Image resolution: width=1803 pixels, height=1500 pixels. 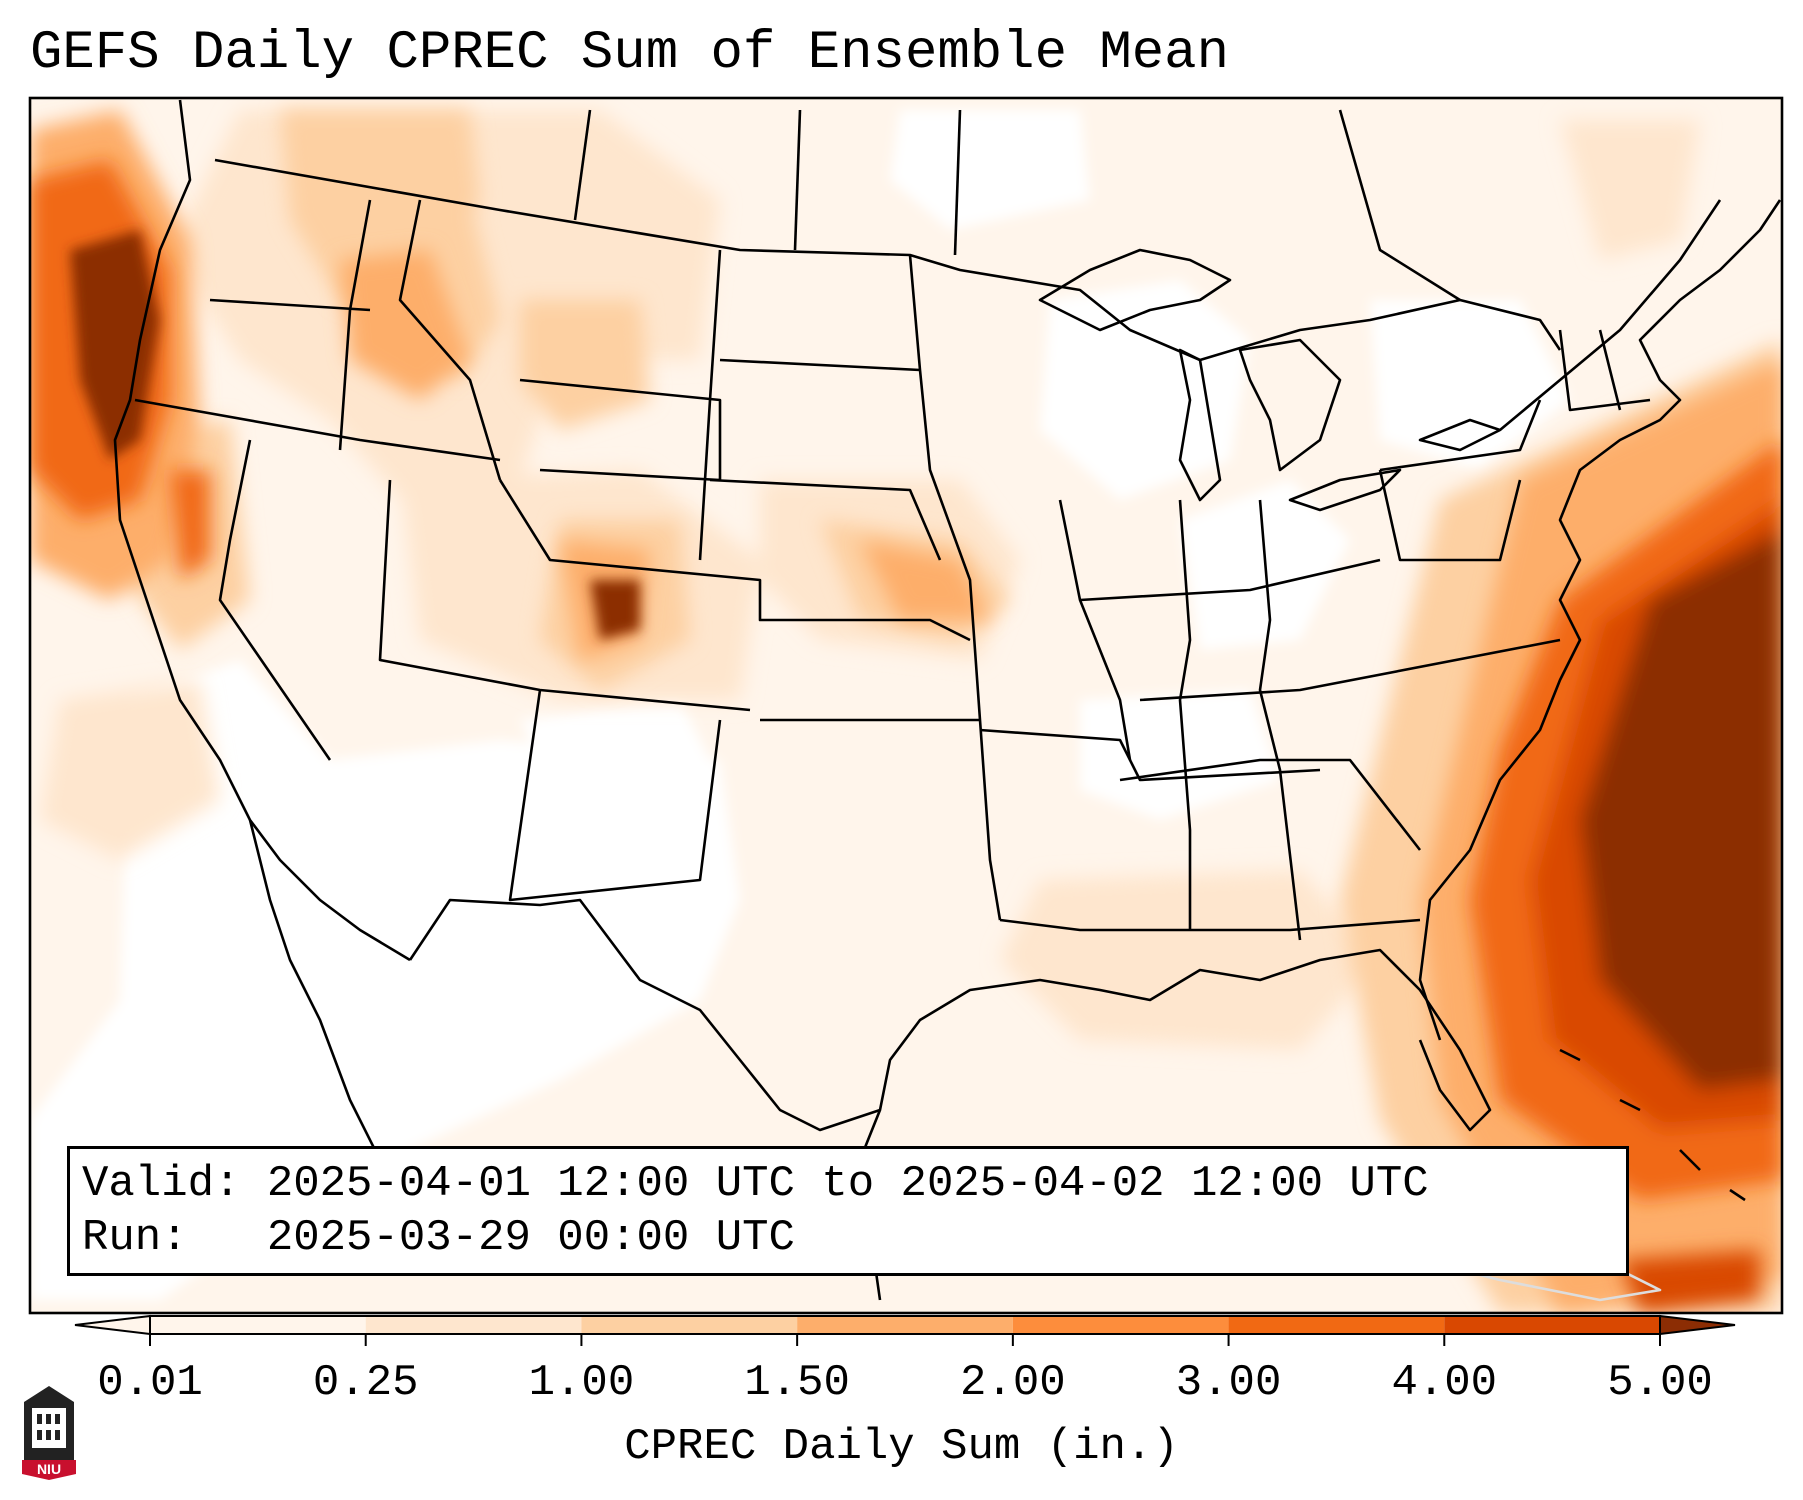 I want to click on bahamas, so click(x=1652, y=1125).